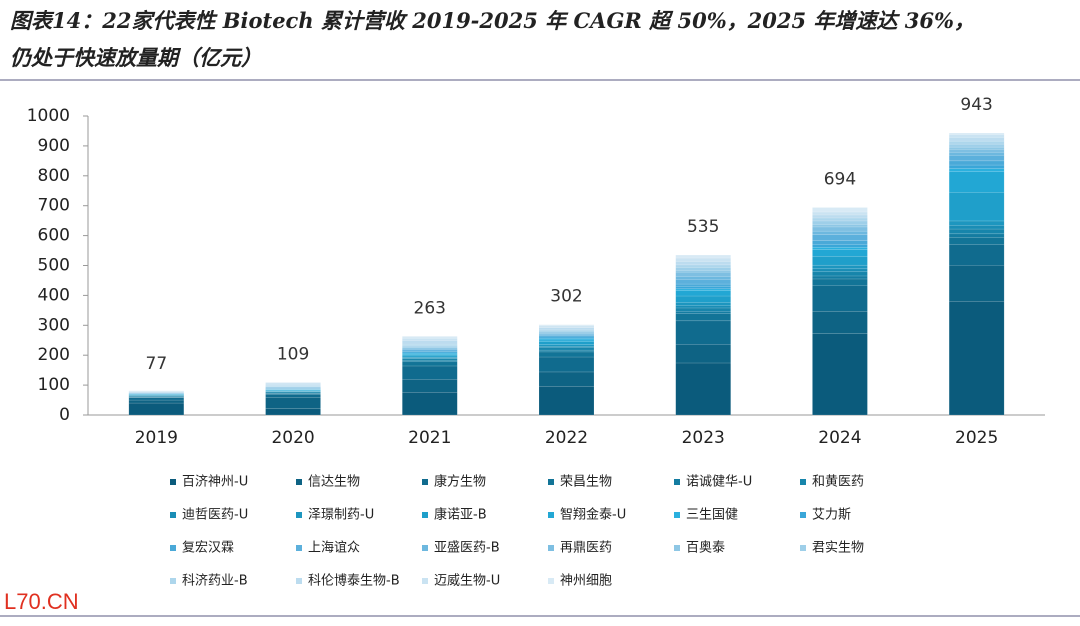 The image size is (1080, 626). Describe the element at coordinates (467, 548) in the screenshot. I see `legend-label: 亚盛医药-B` at that location.